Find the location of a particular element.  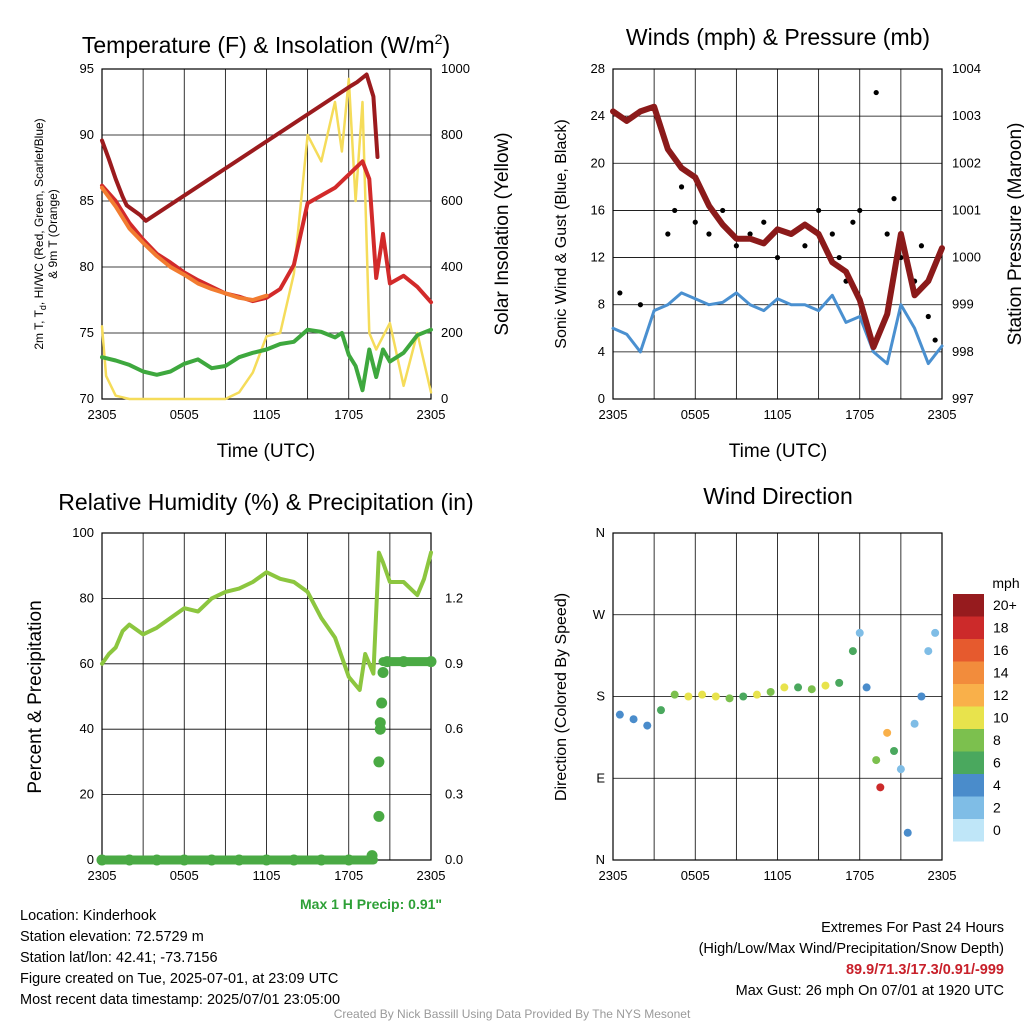

wind-ylabel-left: Sonic Wind & Gust (Blue, Black) is located at coordinates (561, 233).